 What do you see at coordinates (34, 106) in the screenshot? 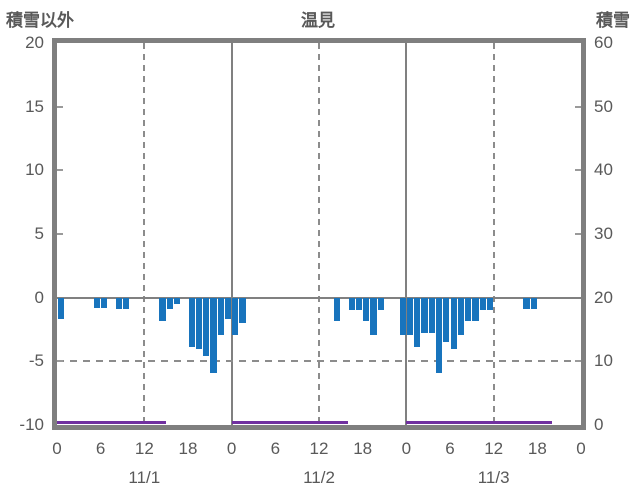
I see `left-axis-tick-label: 15` at bounding box center [34, 106].